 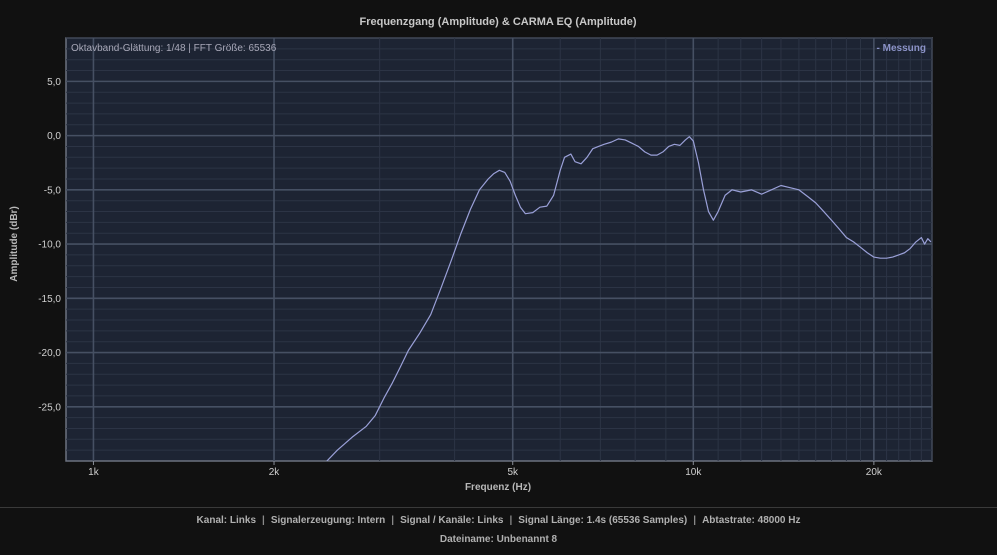 What do you see at coordinates (53, 190) in the screenshot?
I see `y-tick-label: -5,0` at bounding box center [53, 190].